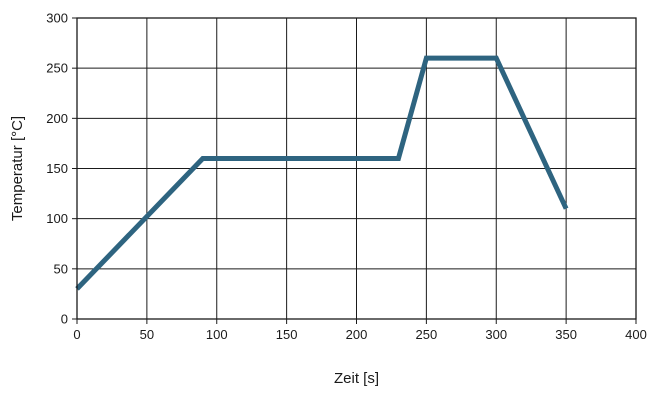 This screenshot has height=393, width=651. I want to click on y-tick-label: 0, so click(64, 319).